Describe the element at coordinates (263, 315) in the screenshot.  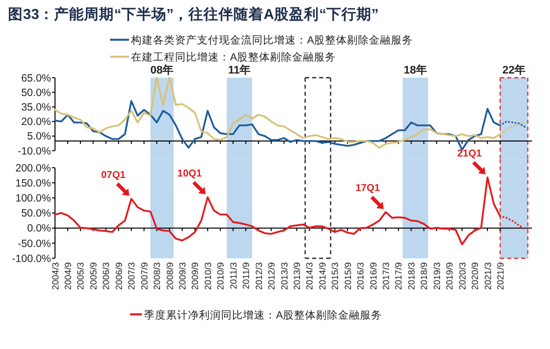
I see `legend-label: 季度累计净利润同比增速：A股整体剔除金融服务` at that location.